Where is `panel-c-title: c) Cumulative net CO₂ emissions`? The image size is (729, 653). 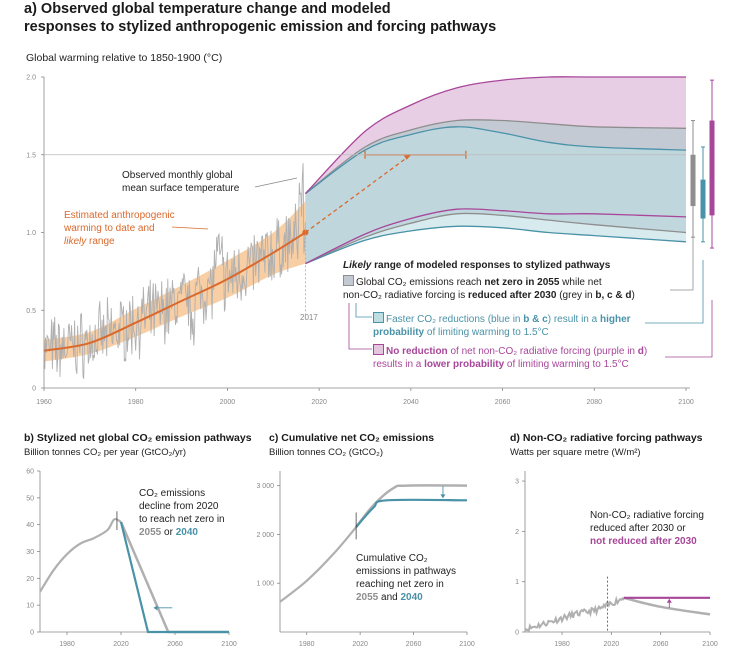 panel-c-title: c) Cumulative net CO₂ emissions is located at coordinates (352, 438).